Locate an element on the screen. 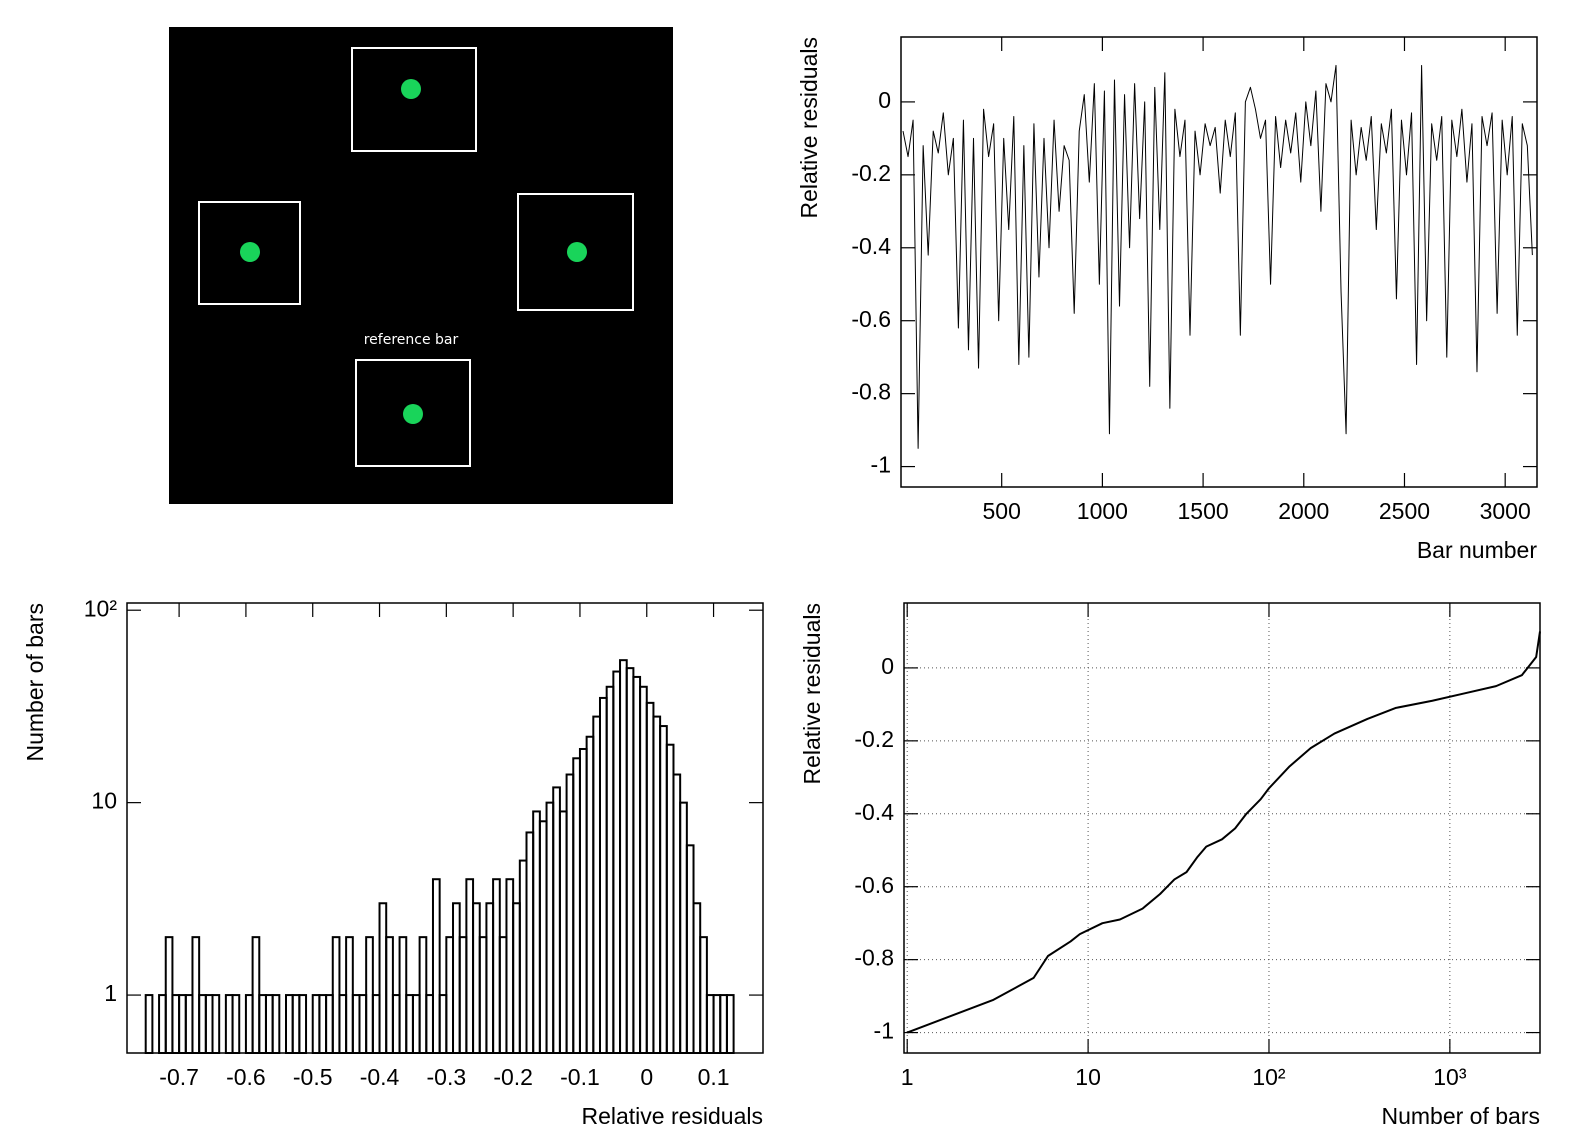 The image size is (1592, 1144). y-axis-label: Relative residuals is located at coordinates (812, 694).